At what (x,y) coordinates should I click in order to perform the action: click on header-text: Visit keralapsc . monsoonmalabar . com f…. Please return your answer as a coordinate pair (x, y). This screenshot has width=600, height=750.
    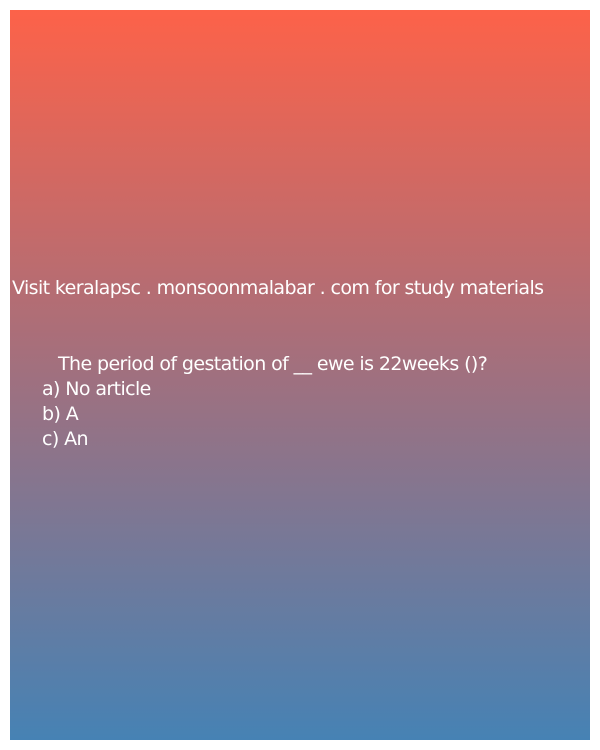
    Looking at the image, I should click on (278, 288).